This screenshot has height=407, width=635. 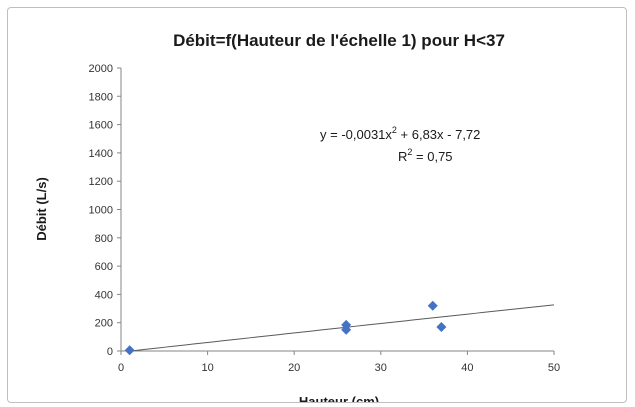 I want to click on y-tick-label: 0, so click(x=110, y=352).